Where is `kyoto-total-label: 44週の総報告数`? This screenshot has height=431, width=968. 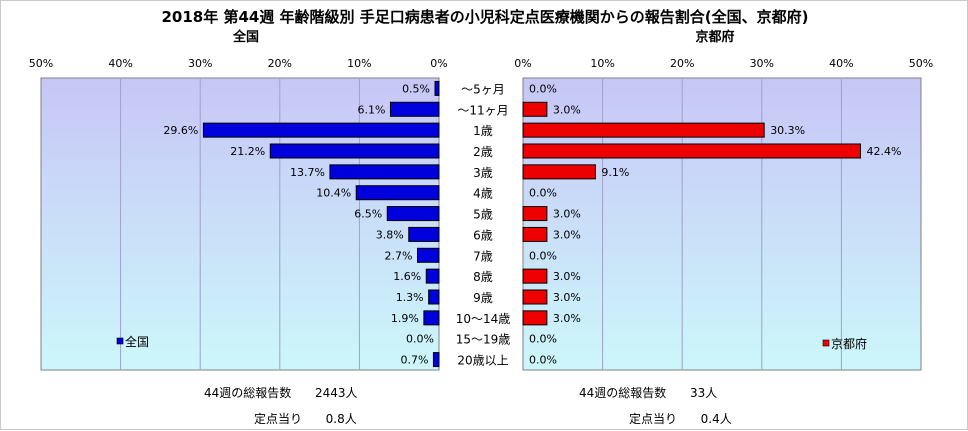 kyoto-total-label: 44週の総報告数 is located at coordinates (623, 393).